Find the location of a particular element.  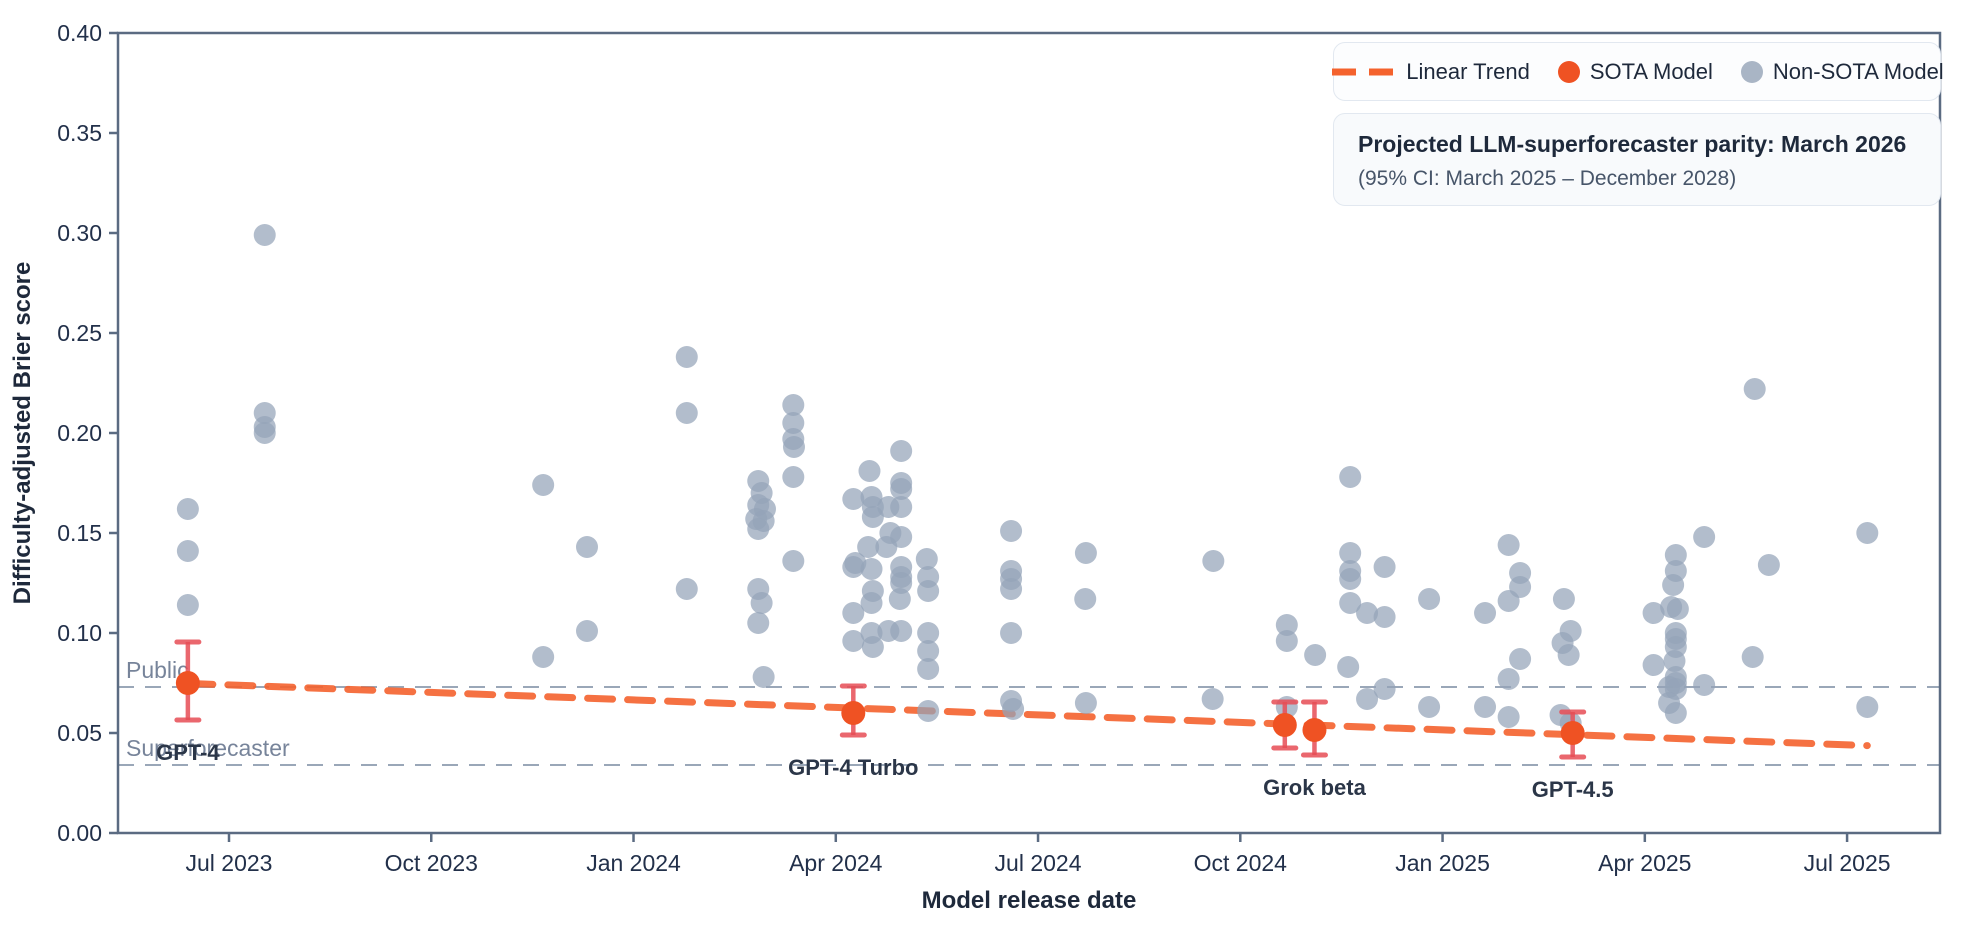

legend-item-sota: SOTA Model is located at coordinates (1635, 72).